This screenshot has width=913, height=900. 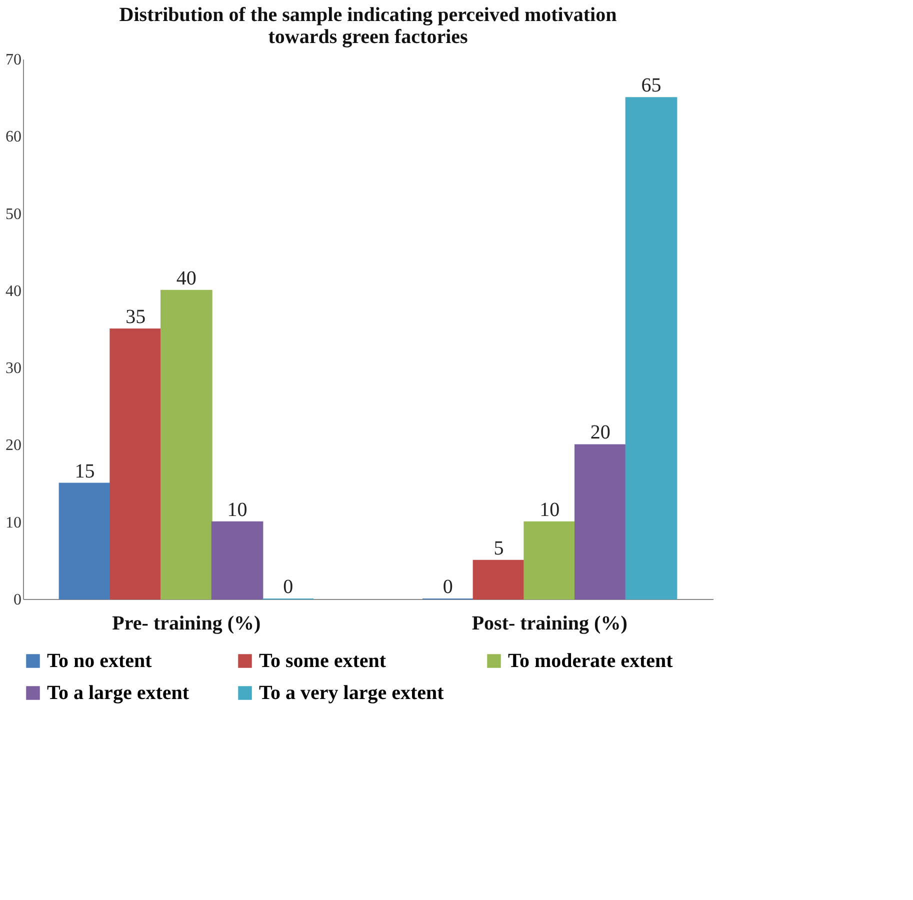 I want to click on y-tick-label: 50, so click(x=14, y=214).